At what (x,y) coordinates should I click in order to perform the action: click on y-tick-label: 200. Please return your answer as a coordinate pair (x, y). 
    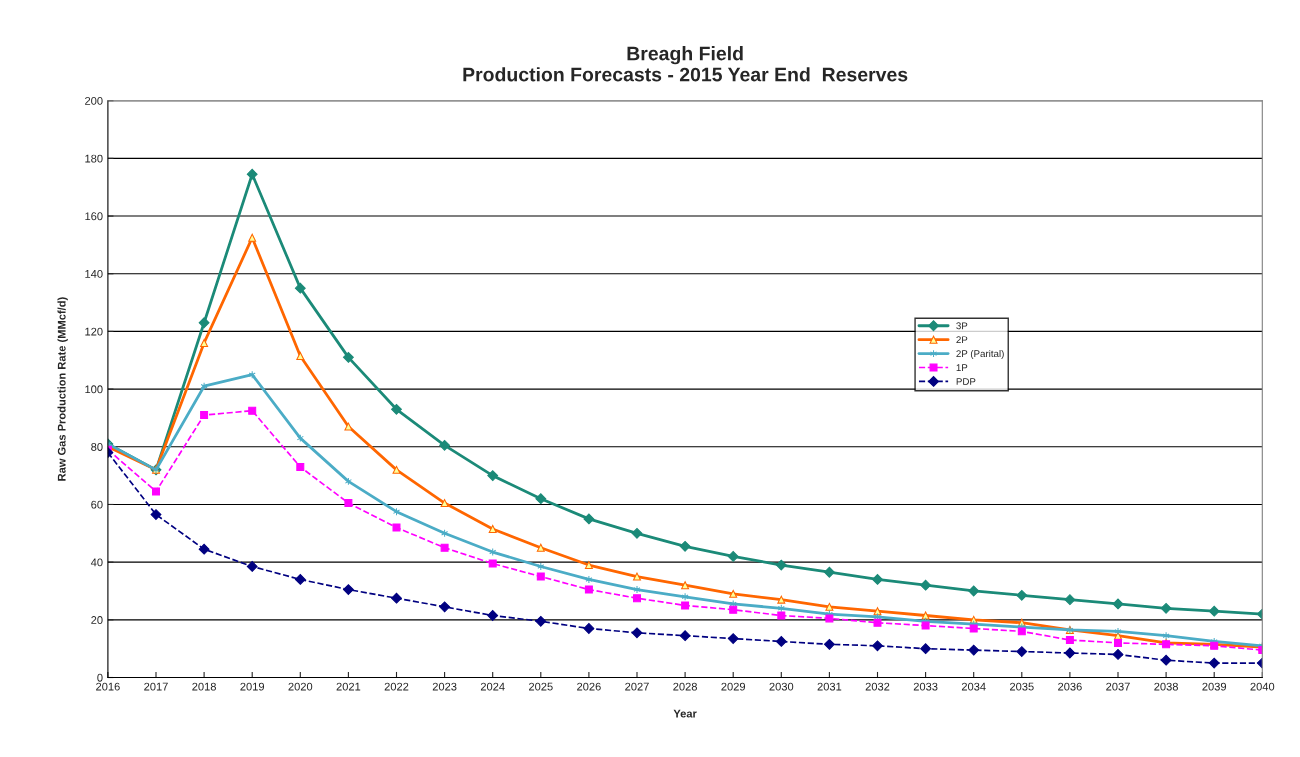
    Looking at the image, I should click on (94, 100).